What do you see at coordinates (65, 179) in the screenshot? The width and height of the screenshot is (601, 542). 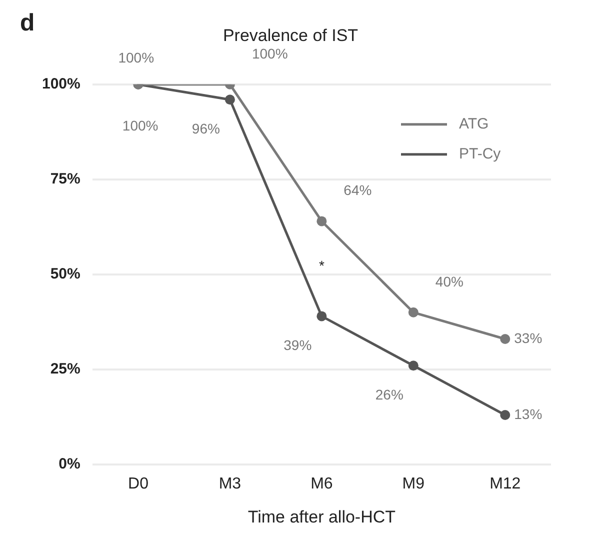 I see `y-tick-label: 75%` at bounding box center [65, 179].